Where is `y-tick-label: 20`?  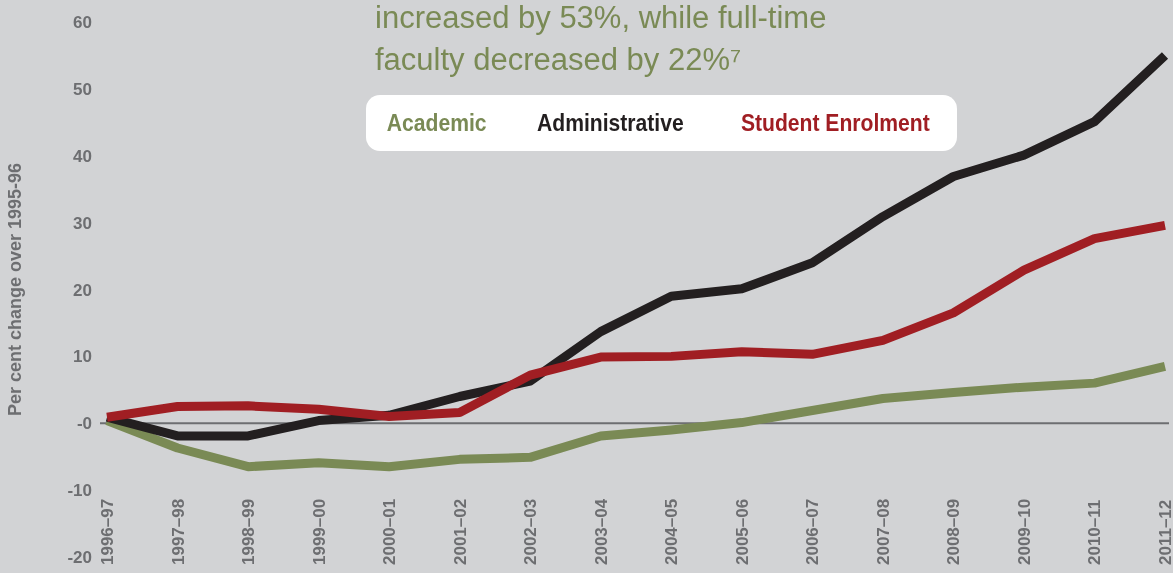
y-tick-label: 20 is located at coordinates (82, 290).